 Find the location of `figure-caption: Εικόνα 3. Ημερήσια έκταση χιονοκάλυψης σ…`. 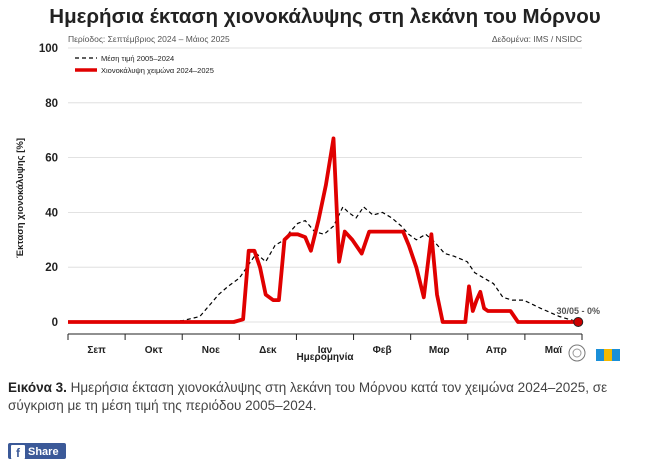

figure-caption: Εικόνα 3. Ημερήσια έκταση χιονοκάλυψης σ… is located at coordinates (328, 397).